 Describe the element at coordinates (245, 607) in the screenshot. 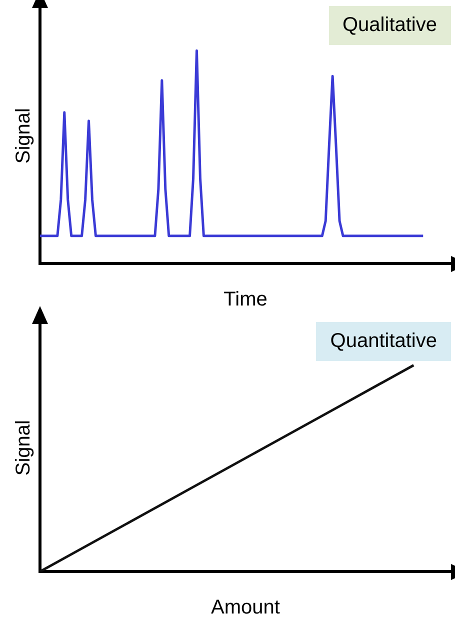

I see `x-axis-title: Amount` at that location.